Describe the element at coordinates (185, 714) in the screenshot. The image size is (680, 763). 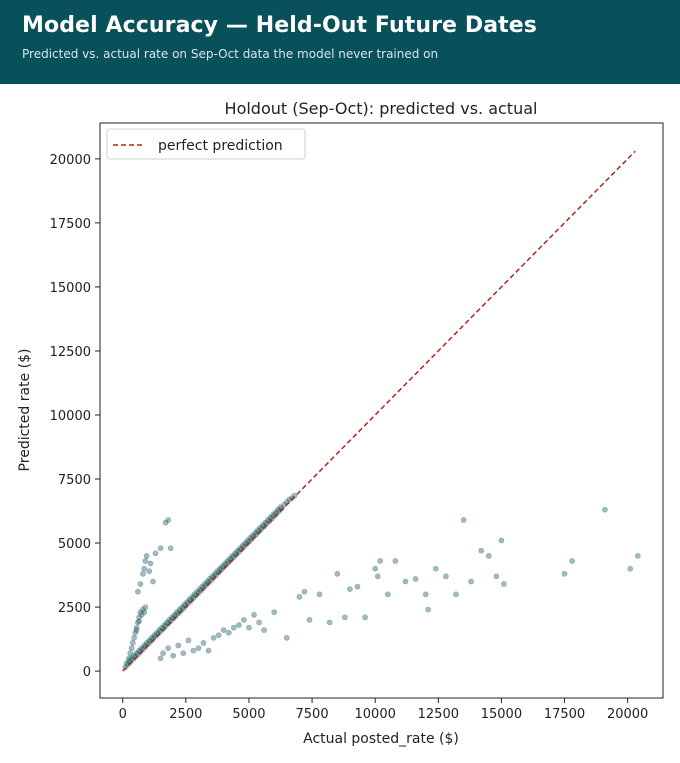
I see `x-tick-label: 2500` at that location.